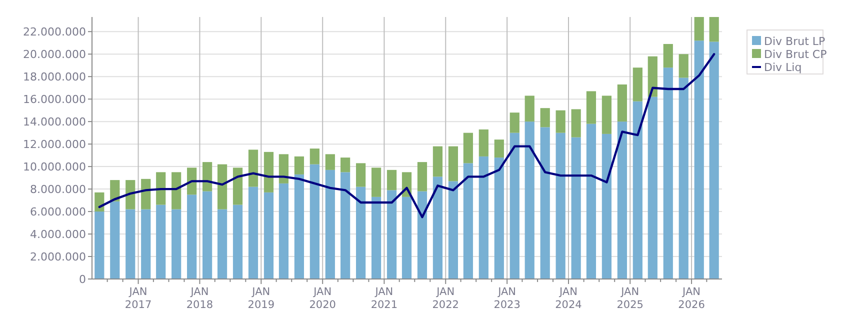 The width and height of the screenshot is (851, 313). What do you see at coordinates (58, 211) in the screenshot?
I see `y-tick-label: 6.000.000` at bounding box center [58, 211].